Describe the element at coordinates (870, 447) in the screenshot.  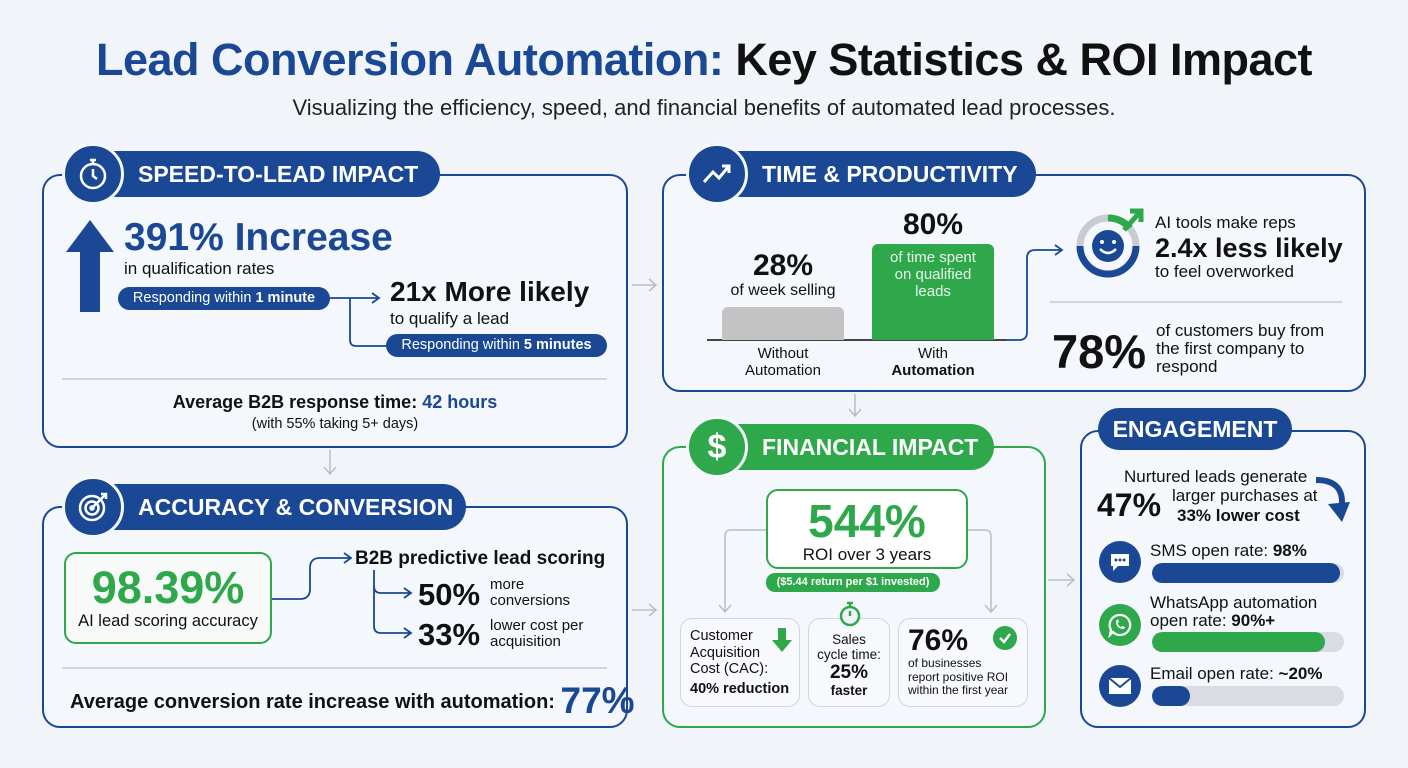
I see `financial-header-text: FINANCIAL IMPACT` at that location.